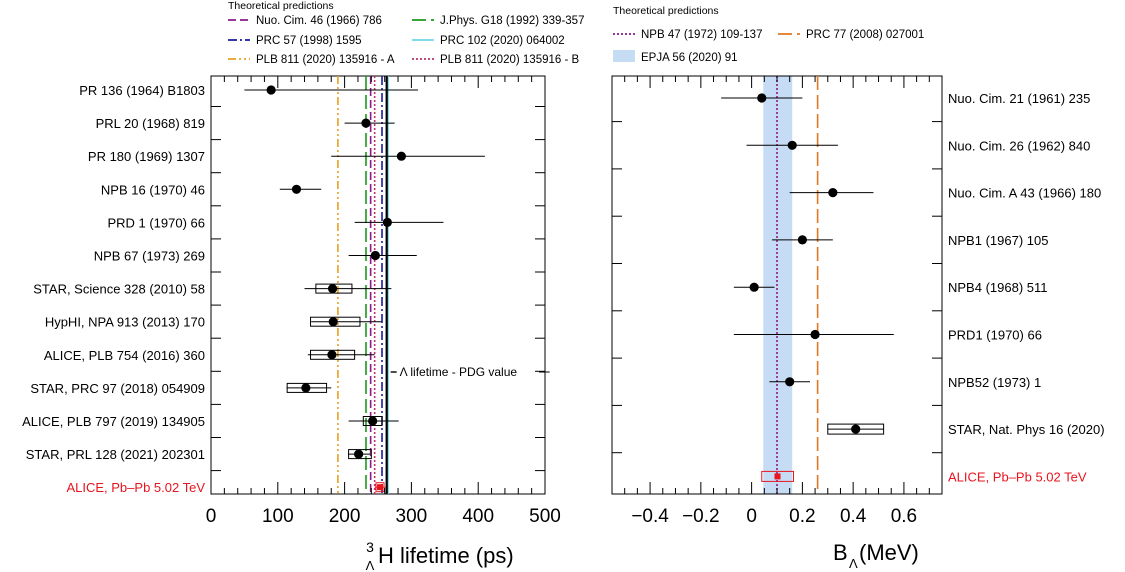 This screenshot has height=572, width=1125. I want to click on right-xtick-label-4: 0.4, so click(853, 516).